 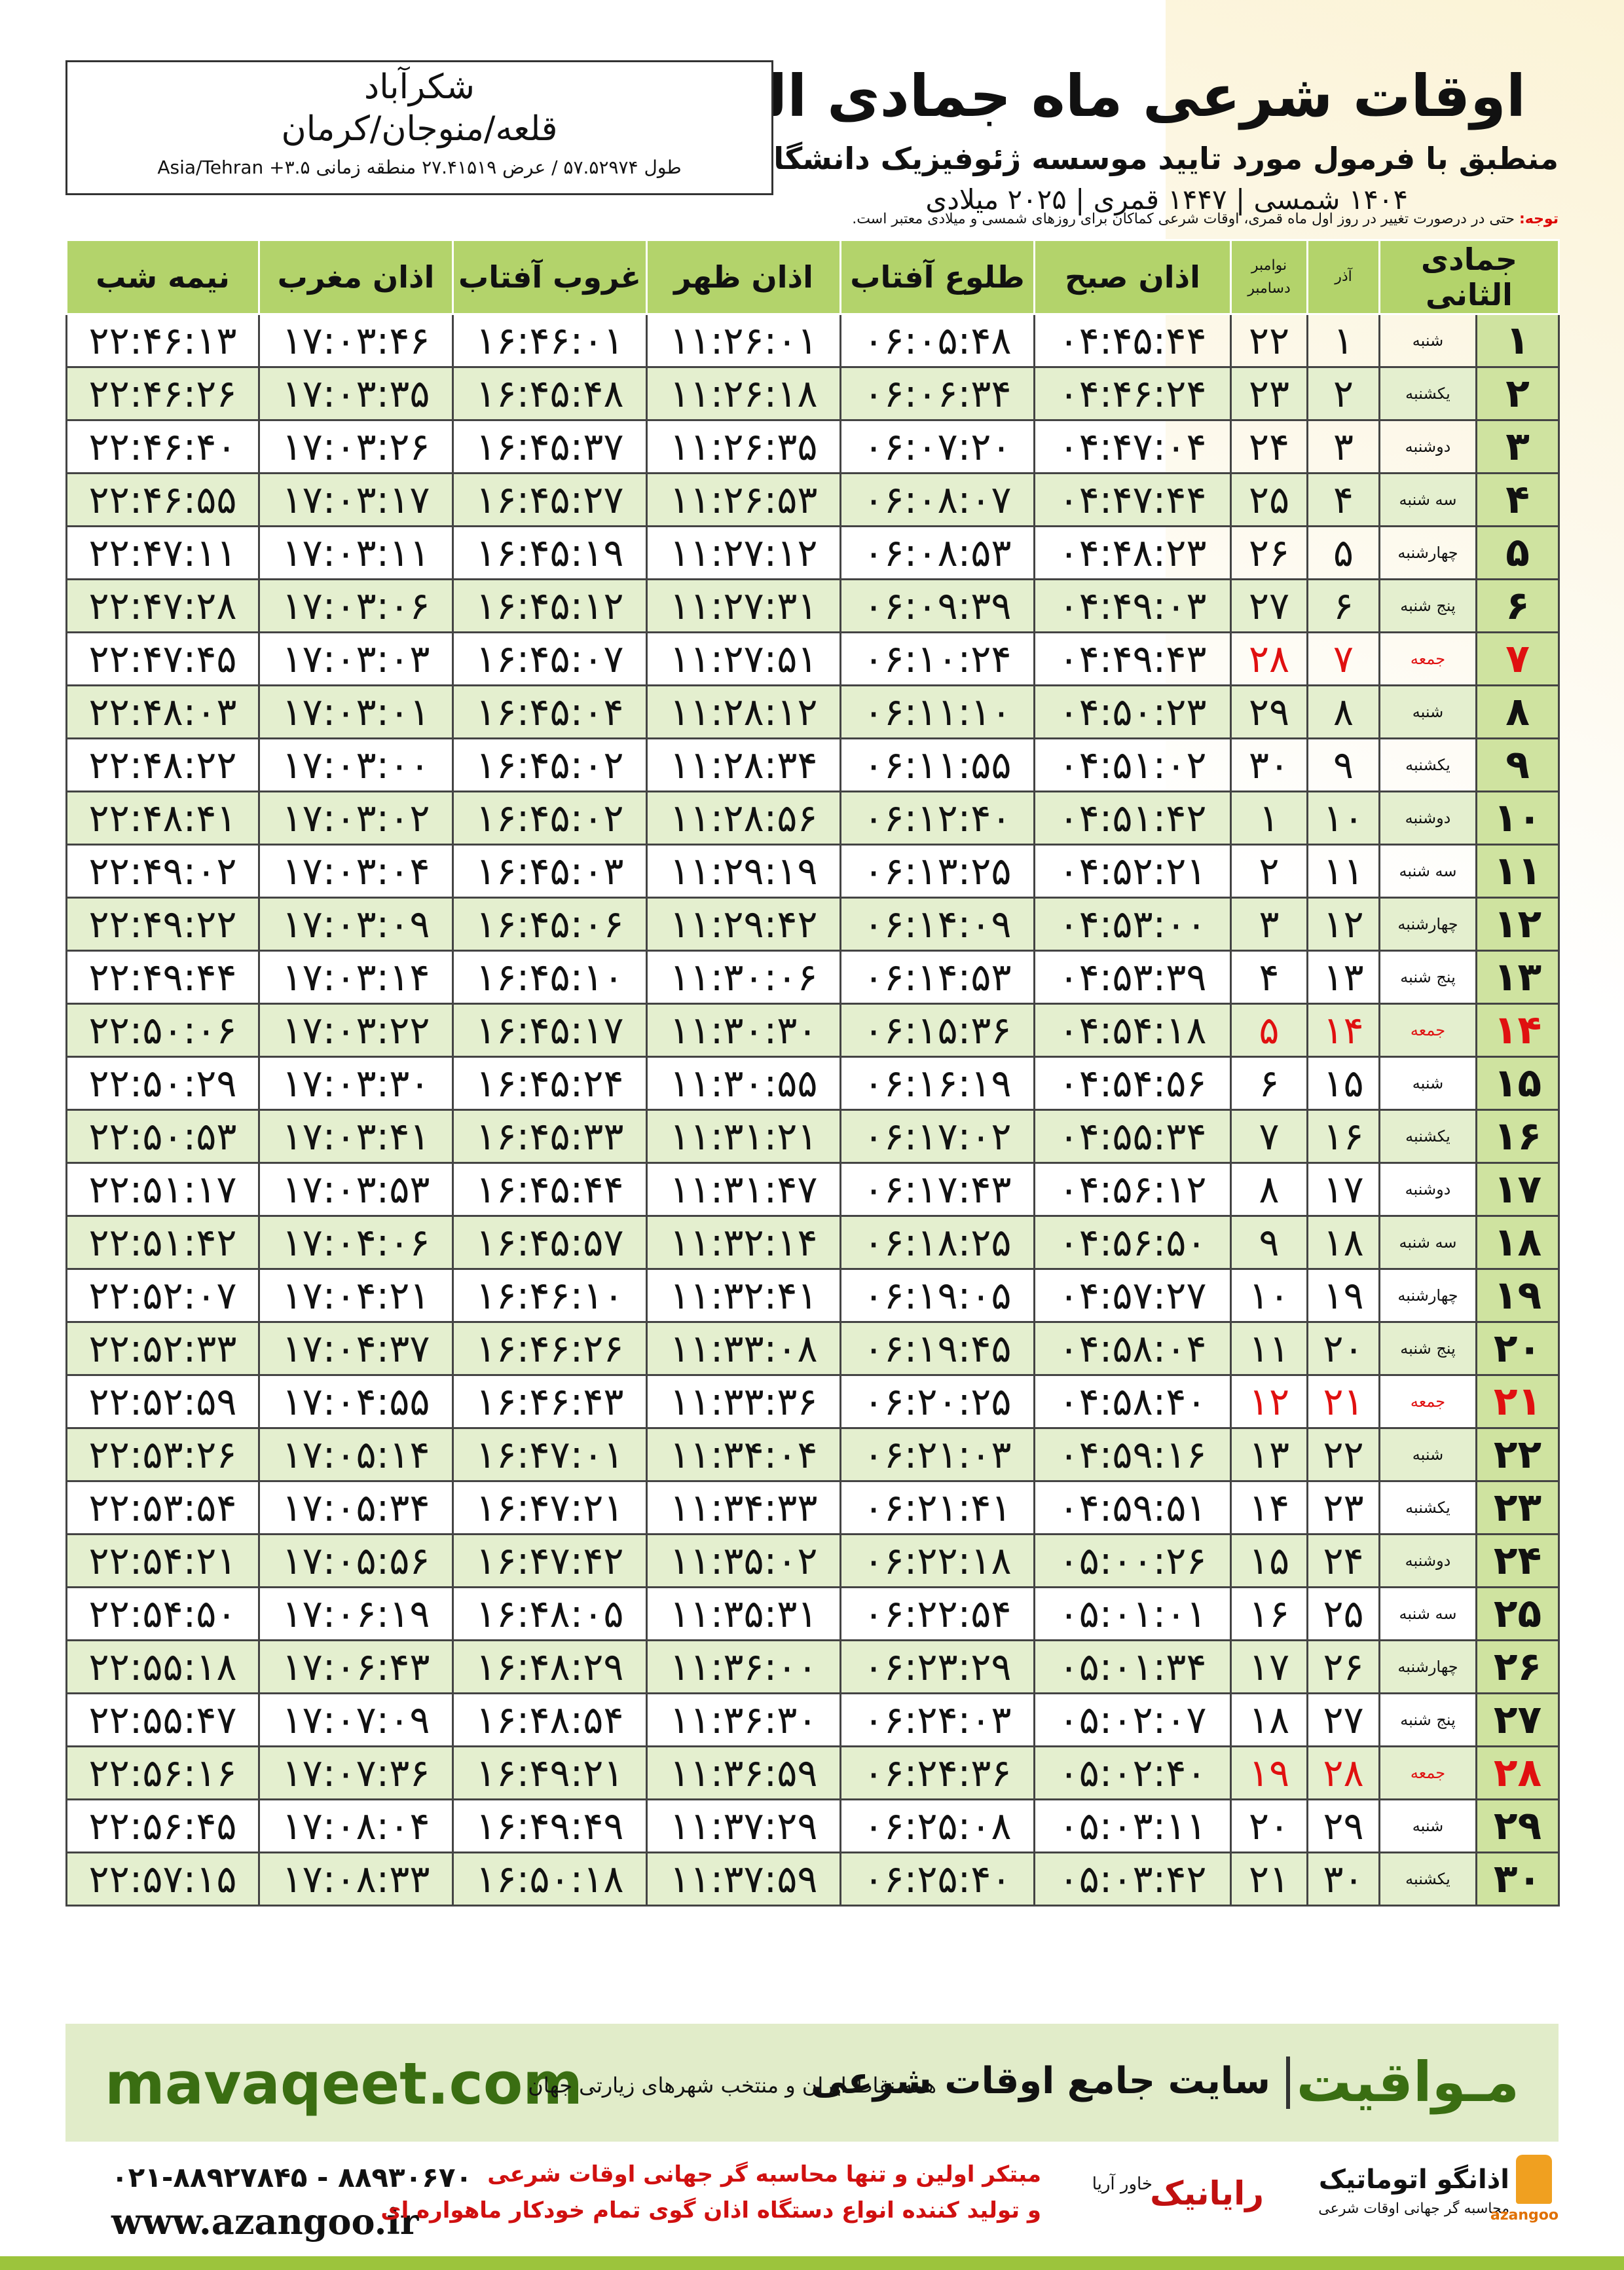 What do you see at coordinates (1517, 1825) in the screenshot?
I see `lunar-day: ۲۹` at bounding box center [1517, 1825].